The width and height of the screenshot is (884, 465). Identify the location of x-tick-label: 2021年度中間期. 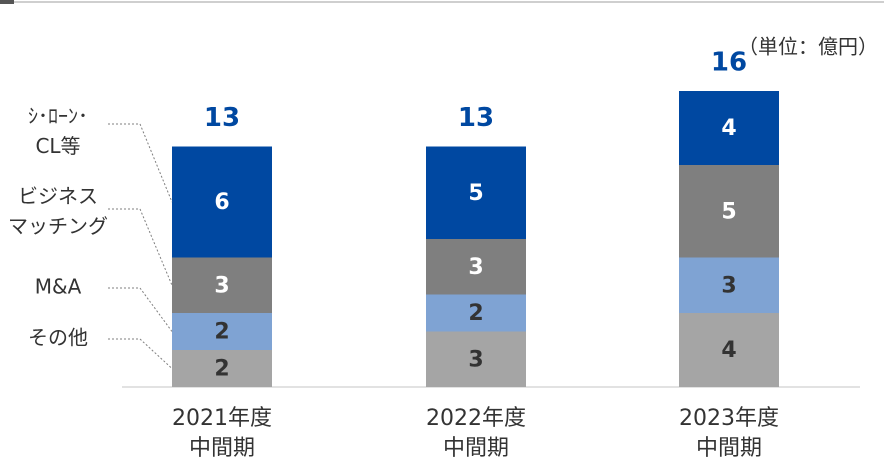
(222, 433).